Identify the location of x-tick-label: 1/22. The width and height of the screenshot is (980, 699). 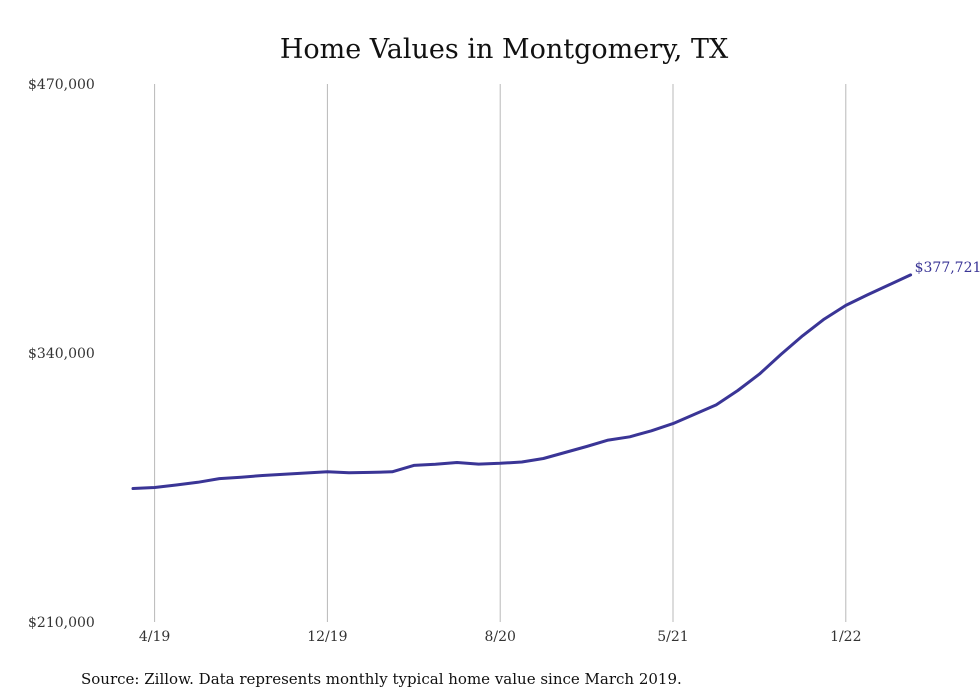
(845, 637).